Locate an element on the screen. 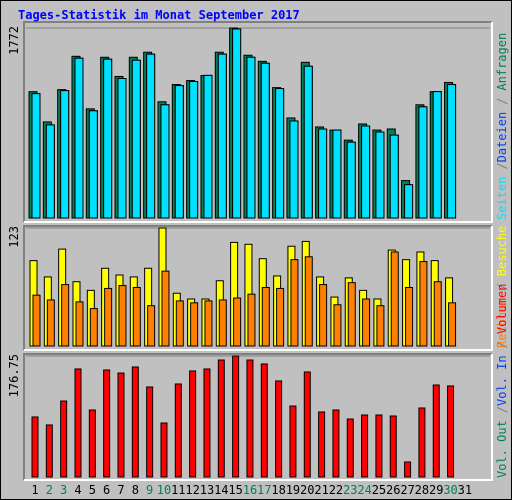 The width and height of the screenshot is (512, 500). x-tick-label: 26 is located at coordinates (393, 490).